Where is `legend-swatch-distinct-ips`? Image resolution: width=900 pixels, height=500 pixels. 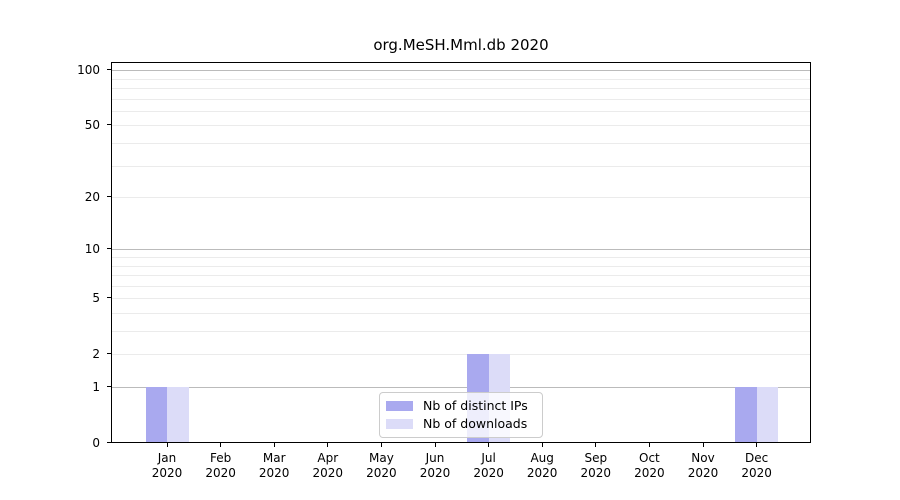 legend-swatch-distinct-ips is located at coordinates (399, 406).